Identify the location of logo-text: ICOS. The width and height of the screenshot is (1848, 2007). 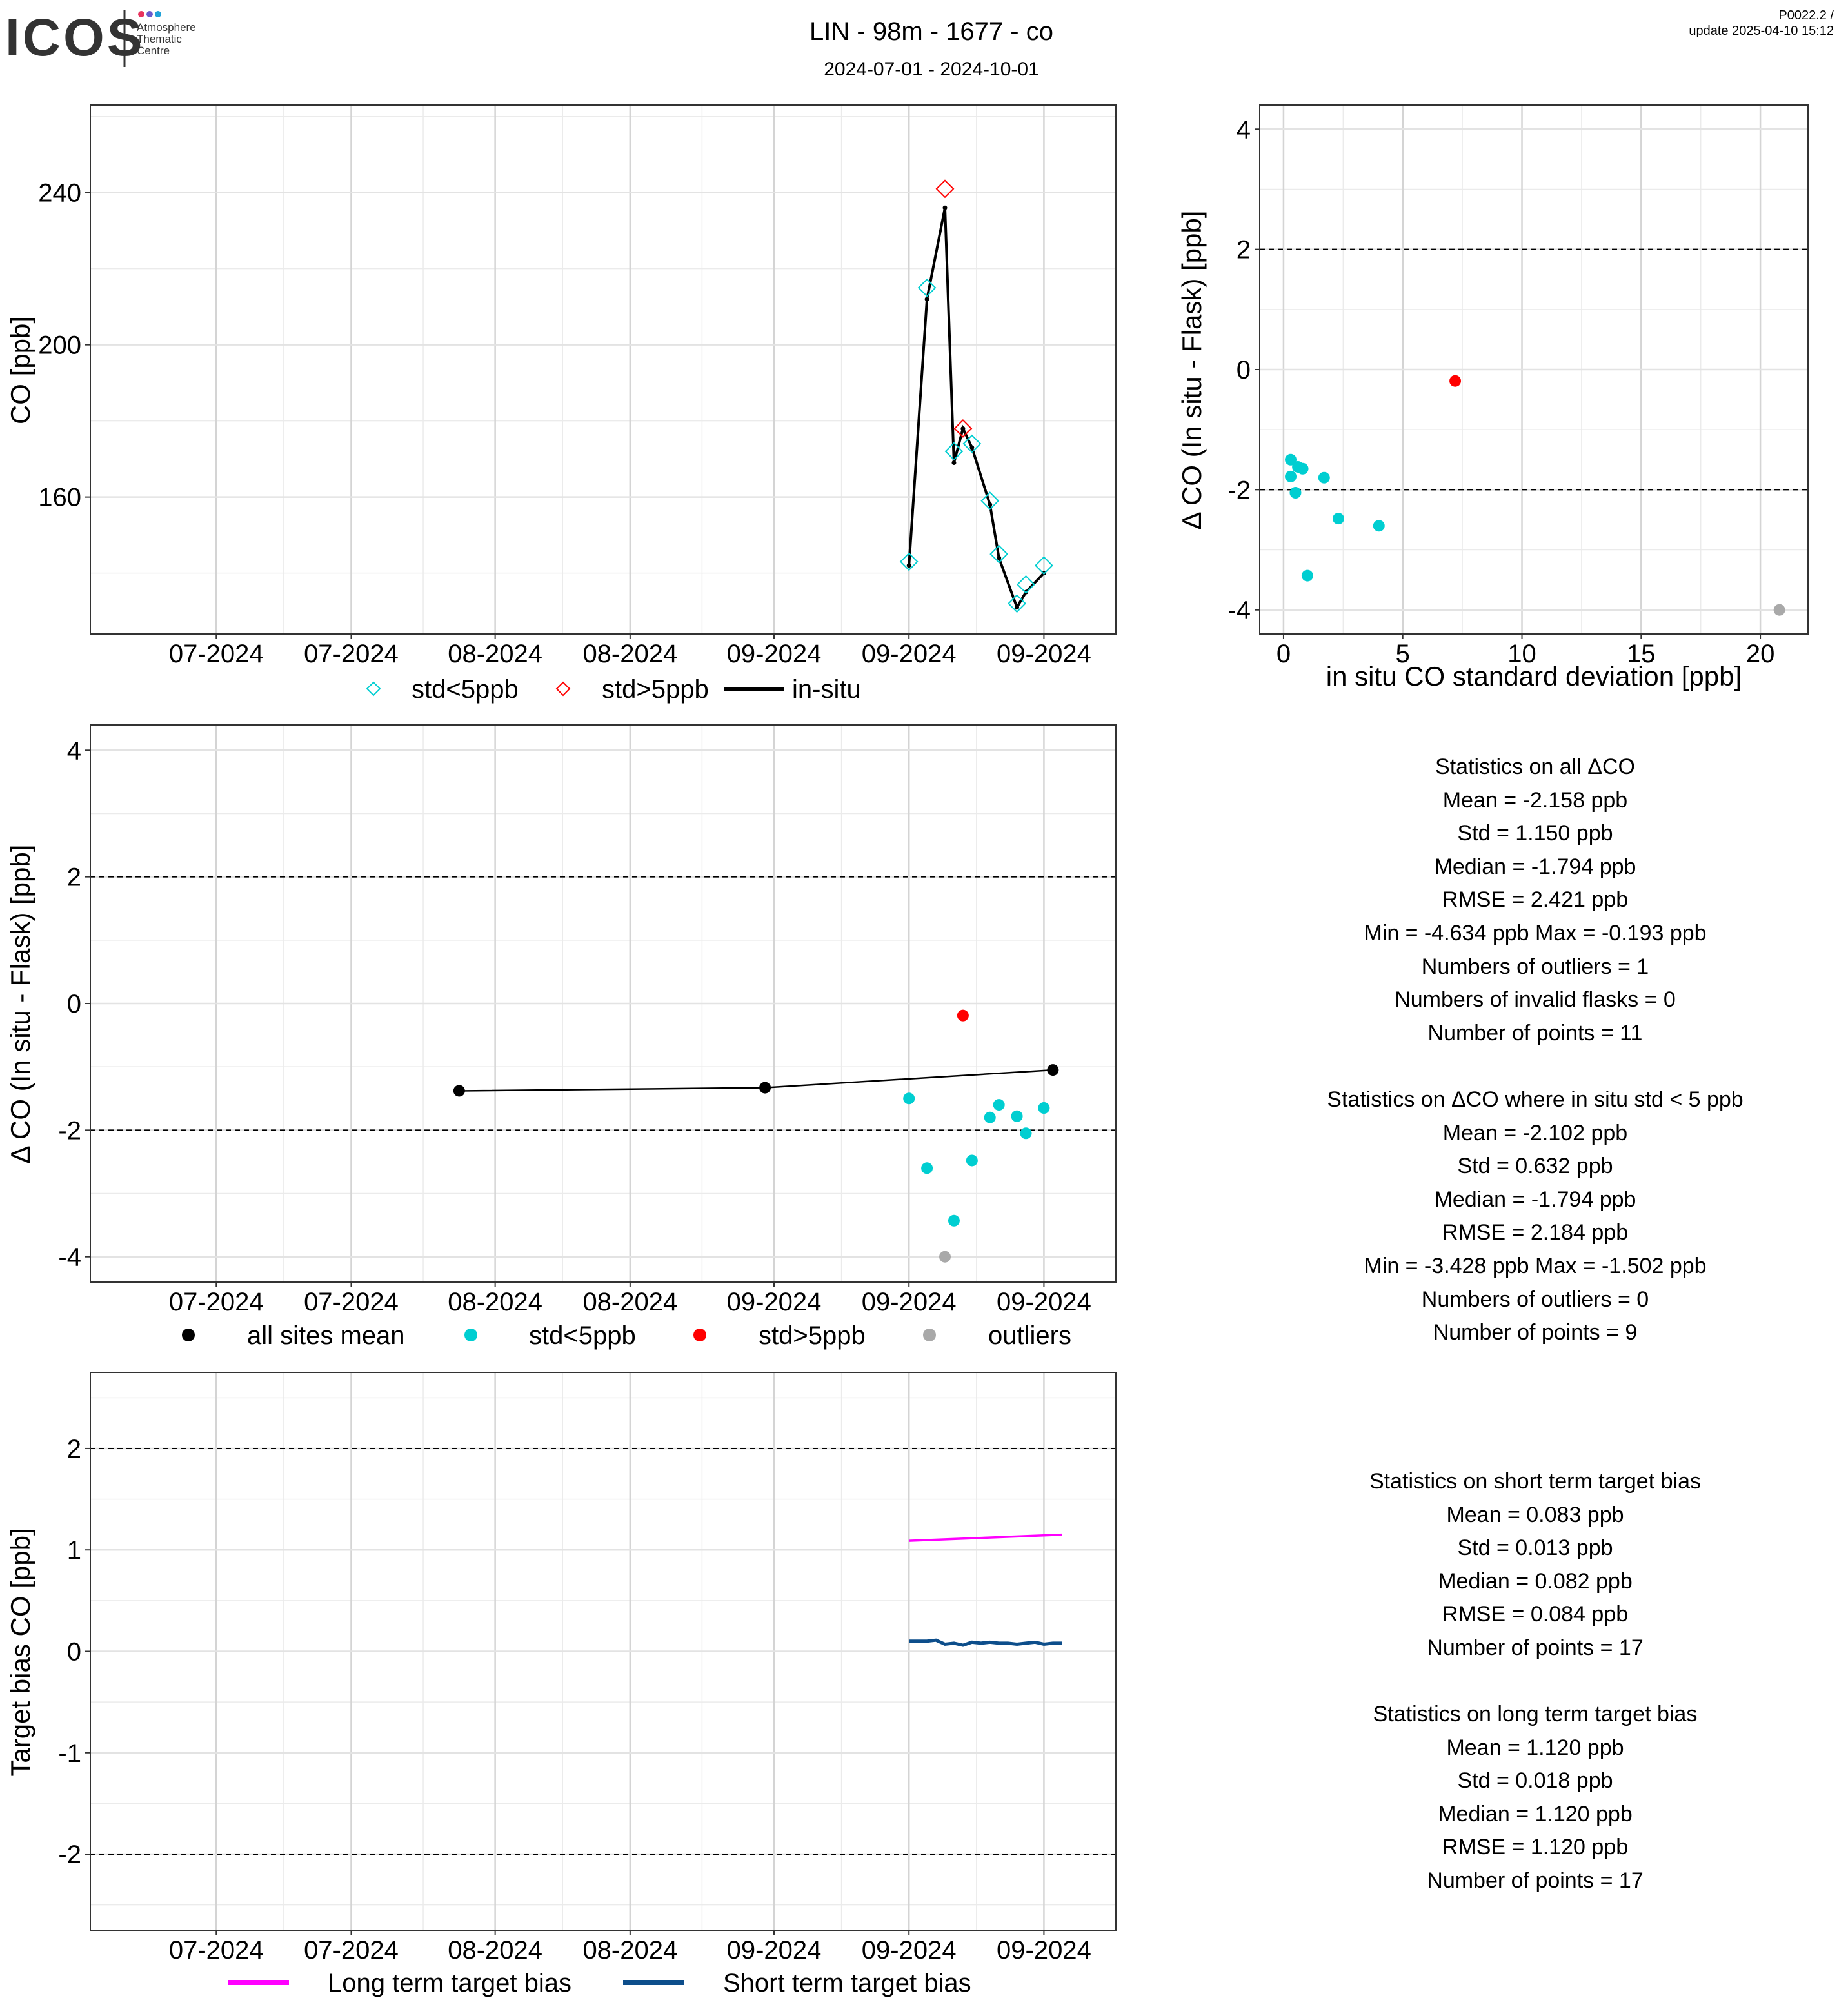
(74, 37).